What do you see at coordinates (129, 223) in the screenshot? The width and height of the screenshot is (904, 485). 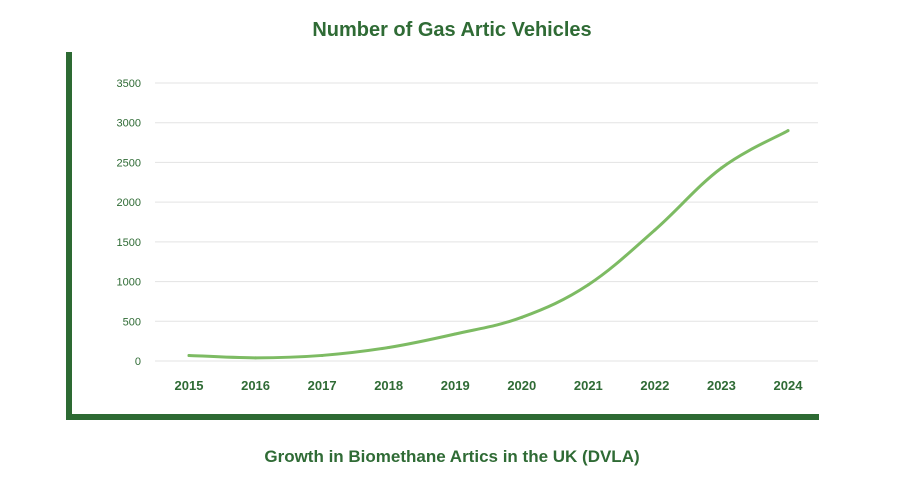 I see `y-axis-ticks: 0 500 1000 1500 2000 2500 3000 3500` at bounding box center [129, 223].